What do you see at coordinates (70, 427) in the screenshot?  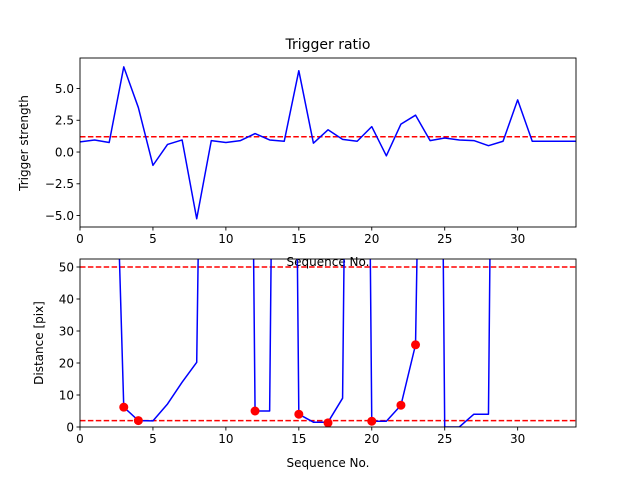 I see `y-tick-label: 0` at bounding box center [70, 427].